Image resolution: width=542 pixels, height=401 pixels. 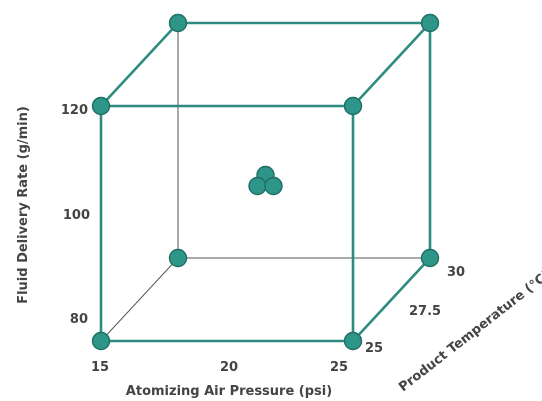 I want to click on z-tick-30: 30, so click(x=456, y=272).